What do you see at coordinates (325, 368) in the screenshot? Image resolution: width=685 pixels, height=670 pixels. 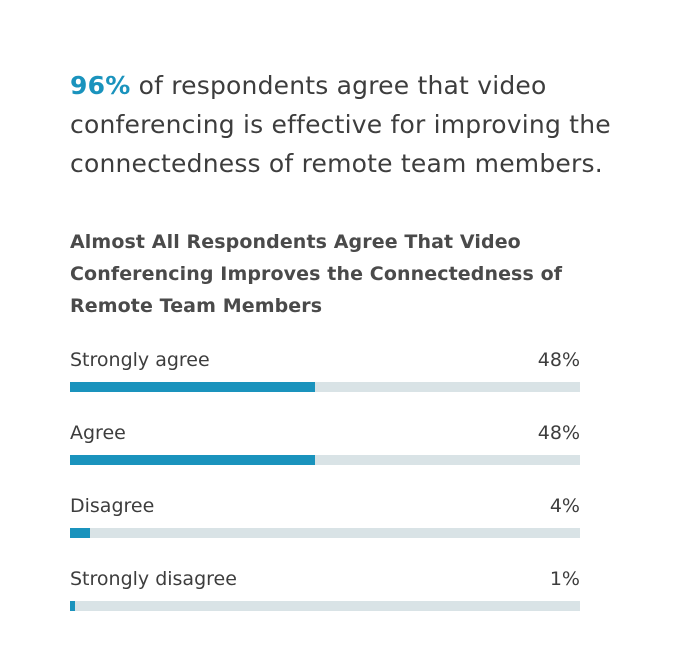 I see `bar-row-strongly-agree: Strongly agree 48%` at bounding box center [325, 368].